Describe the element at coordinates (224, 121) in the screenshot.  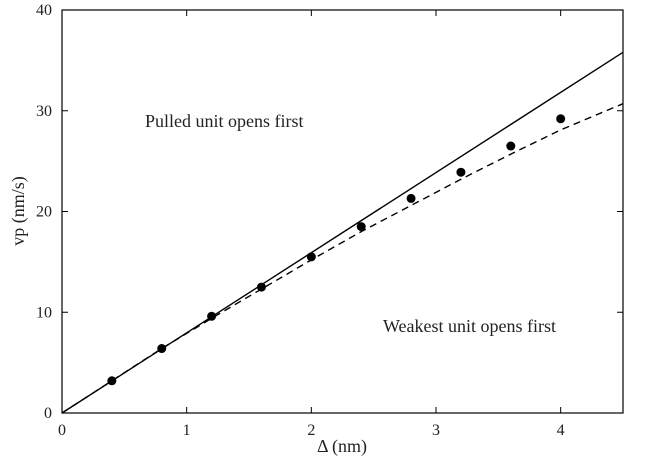
I see `annotation: Pulled unit opens first` at that location.